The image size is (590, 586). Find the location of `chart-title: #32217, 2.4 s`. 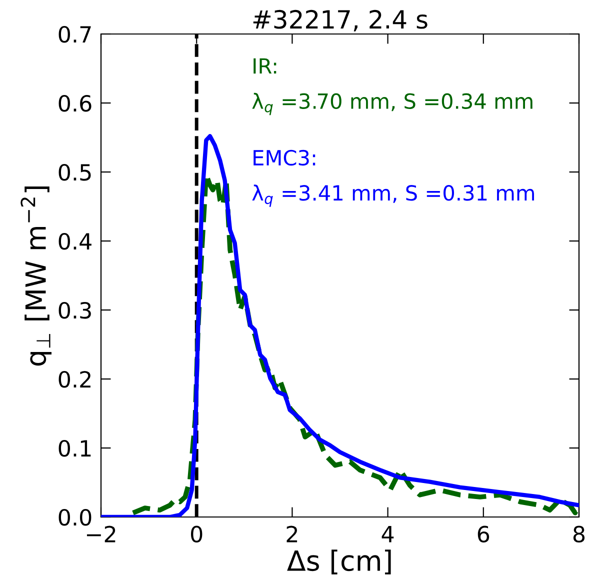

chart-title: #32217, 2.4 s is located at coordinates (340, 21).